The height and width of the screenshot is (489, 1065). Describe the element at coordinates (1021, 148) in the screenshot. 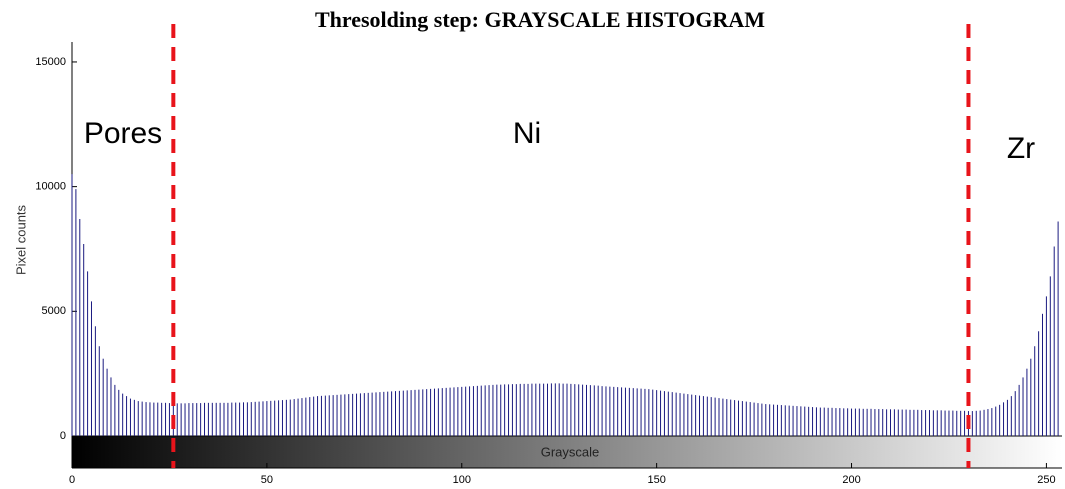

I see `annotation: Zr` at that location.